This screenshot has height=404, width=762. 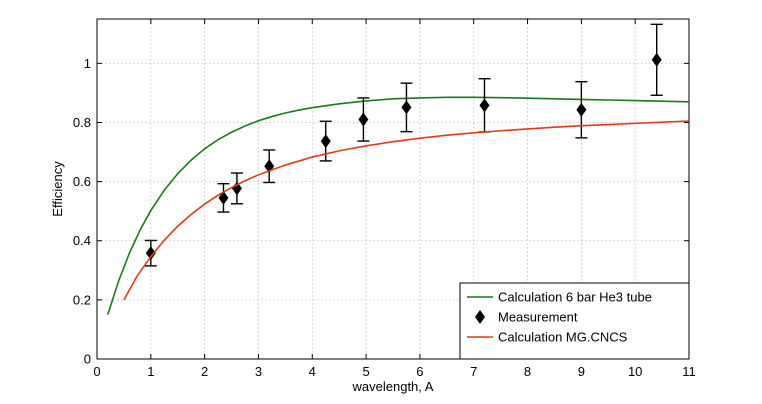 I want to click on y-tick-label: 1, so click(x=87, y=63).